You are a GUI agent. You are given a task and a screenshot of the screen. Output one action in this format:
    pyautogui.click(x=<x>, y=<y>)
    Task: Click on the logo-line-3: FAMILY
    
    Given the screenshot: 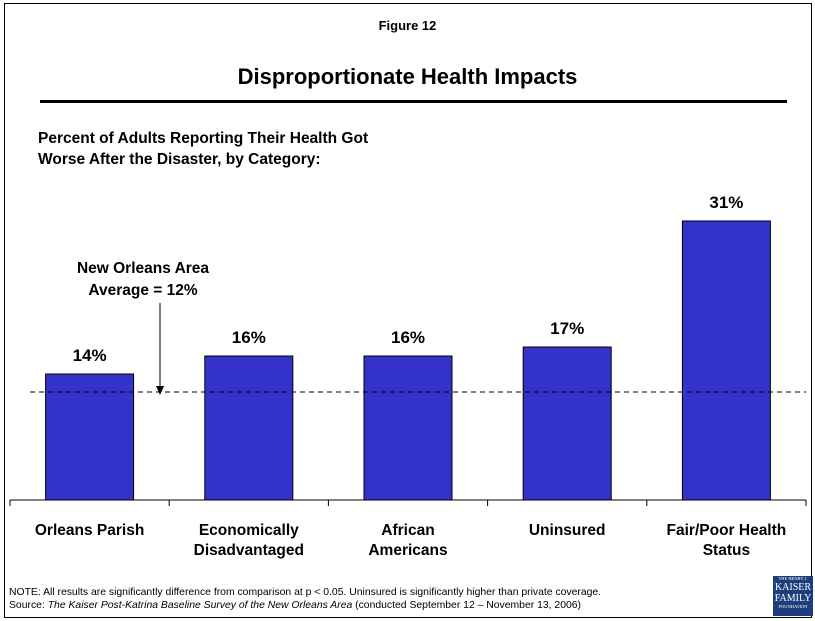 What is the action you would take?
    pyautogui.click(x=793, y=598)
    